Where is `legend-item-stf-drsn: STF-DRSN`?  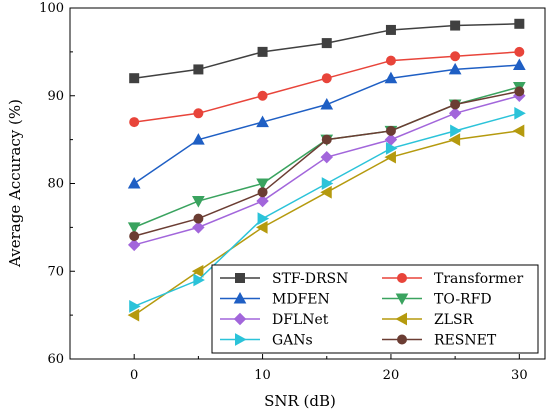
legend-item-stf-drsn: STF-DRSN is located at coordinates (284, 279).